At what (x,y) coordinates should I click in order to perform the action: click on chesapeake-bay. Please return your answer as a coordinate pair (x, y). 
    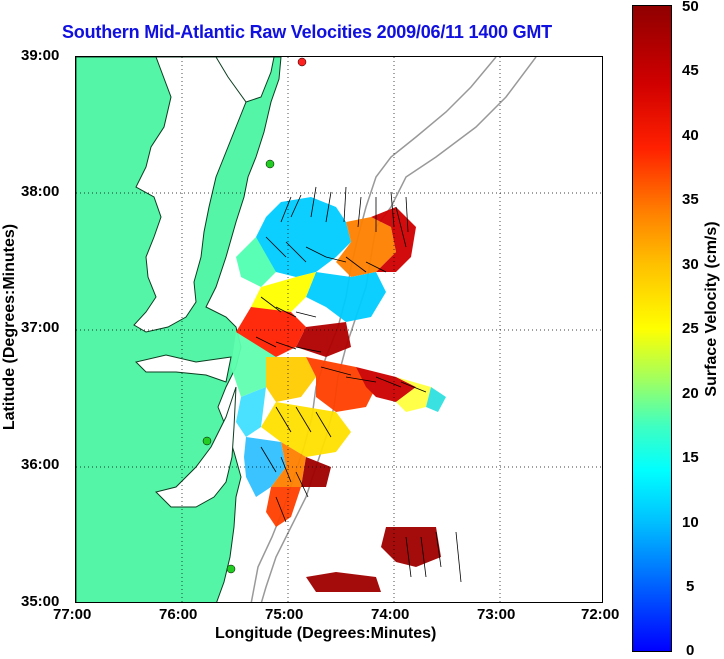
    Looking at the image, I should click on (195, 195).